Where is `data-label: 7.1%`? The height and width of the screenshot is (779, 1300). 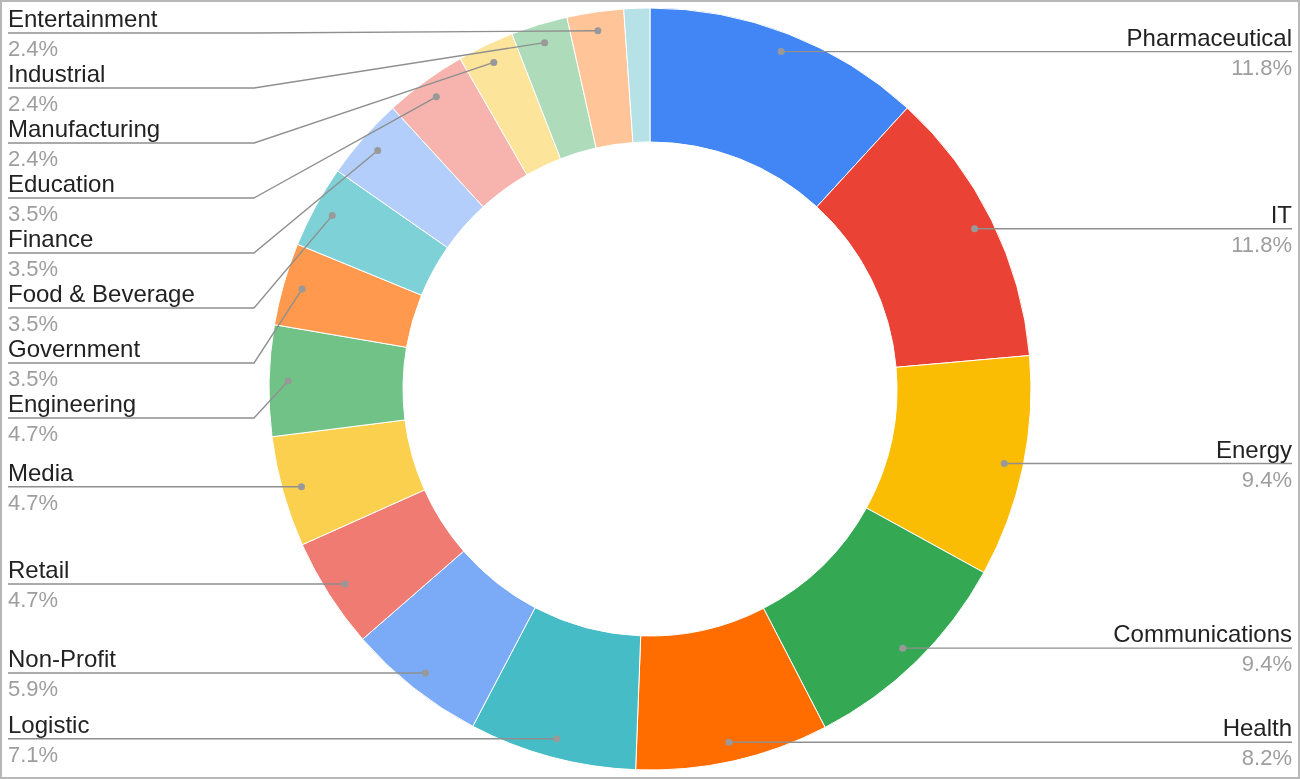
data-label: 7.1% is located at coordinates (33, 754).